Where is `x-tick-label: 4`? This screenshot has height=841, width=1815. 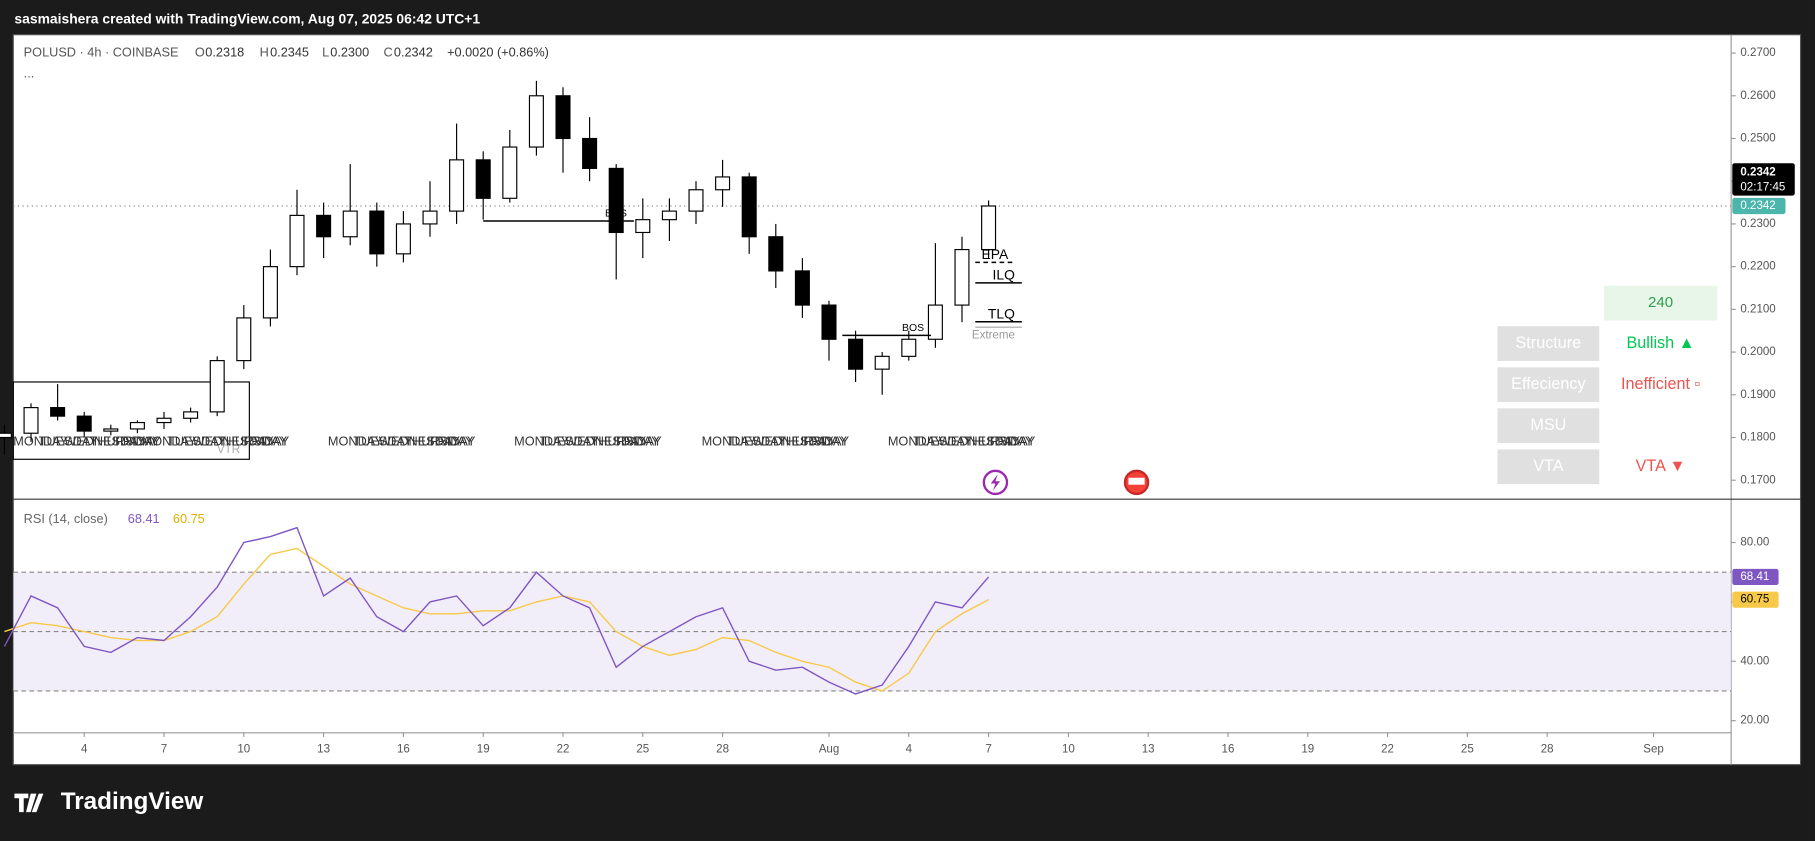
x-tick-label: 4 is located at coordinates (84, 750).